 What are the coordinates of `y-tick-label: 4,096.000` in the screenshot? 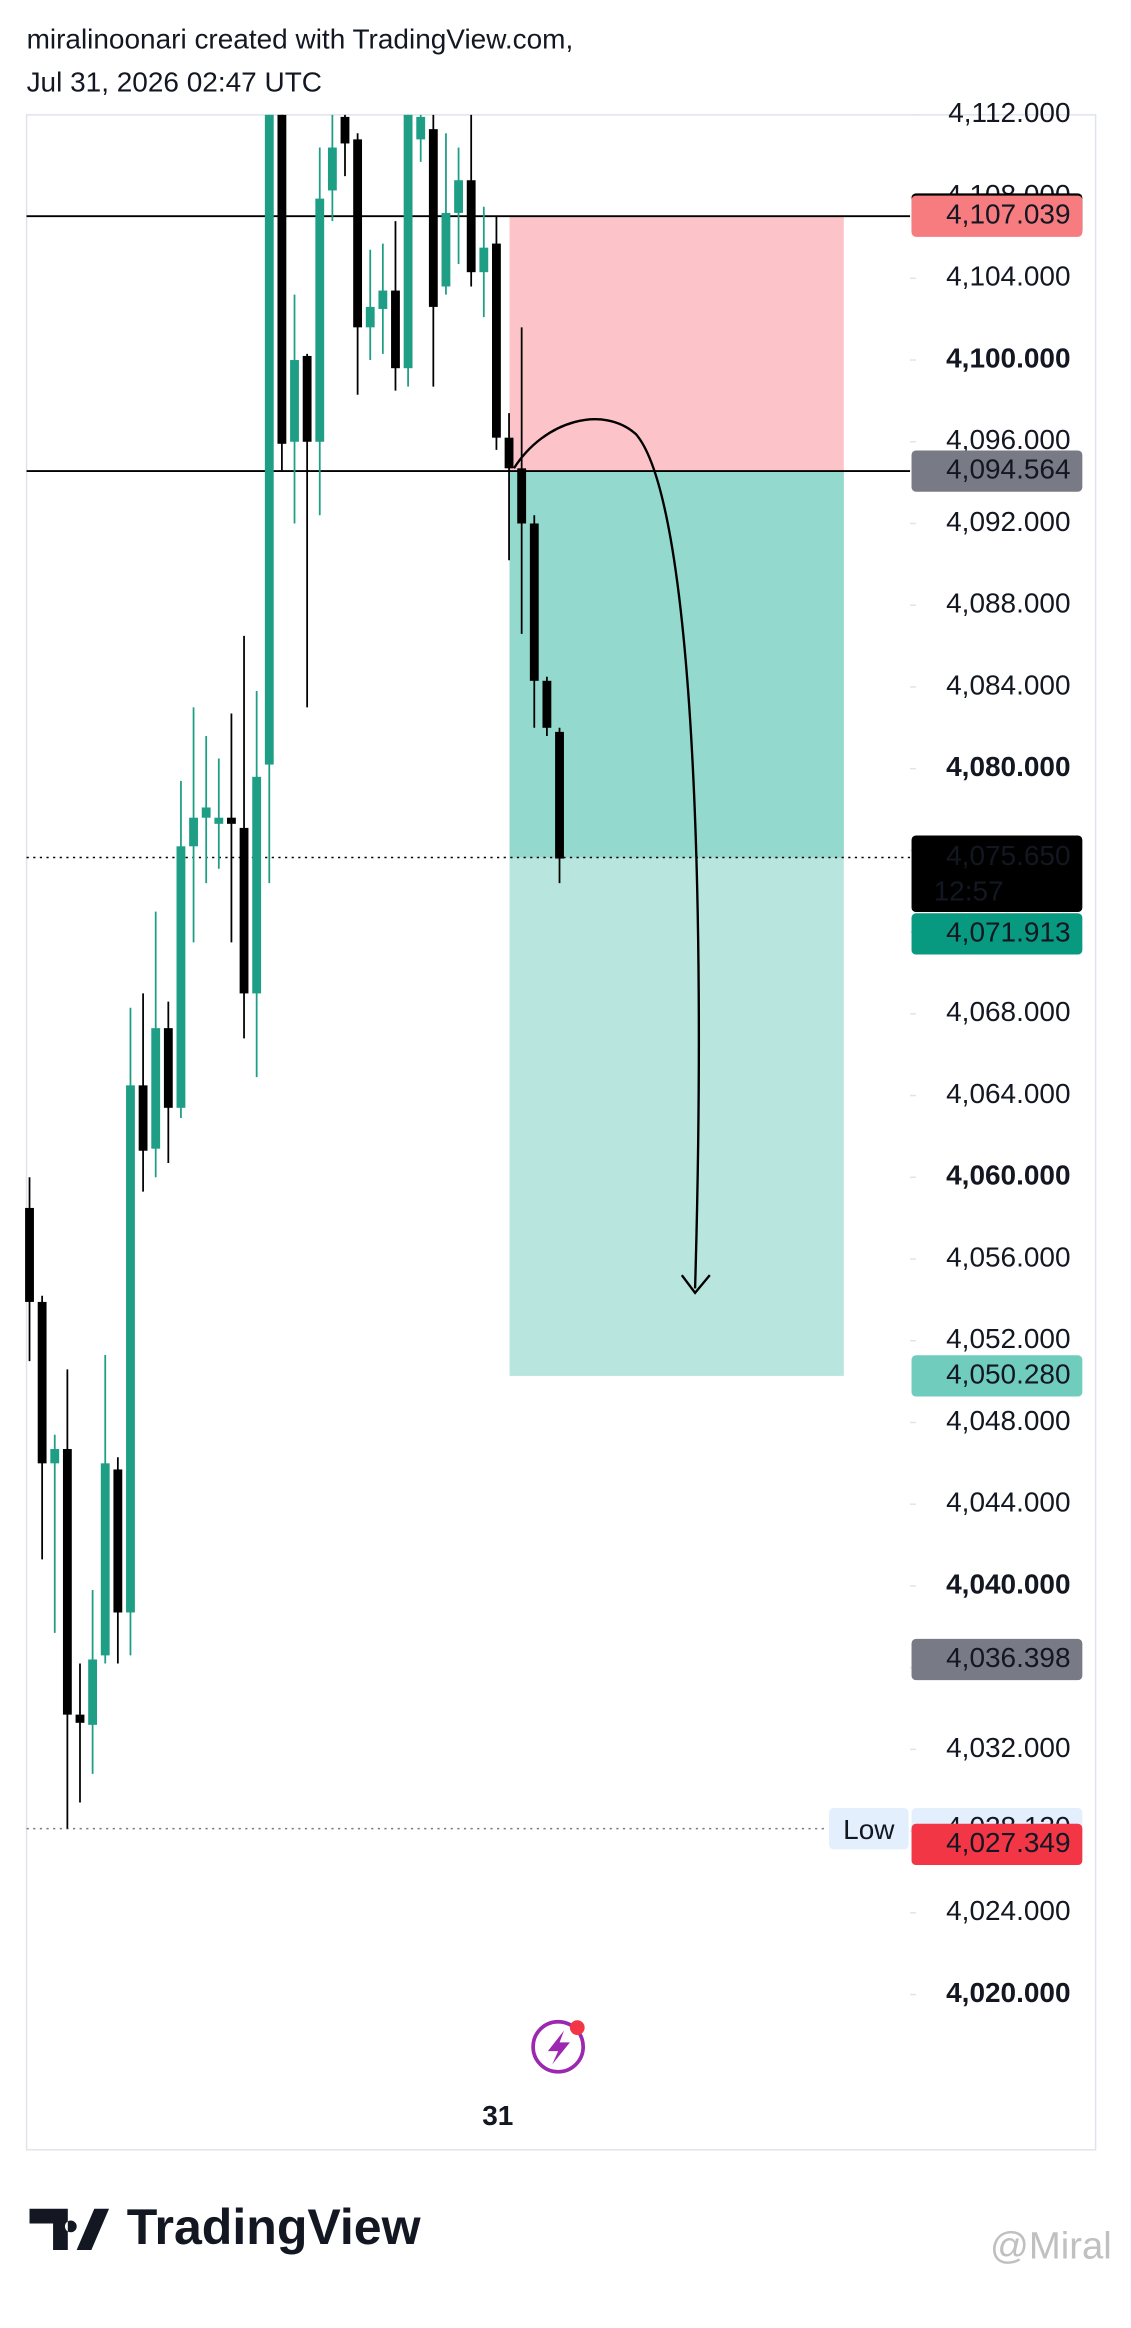 It's located at (1008, 439).